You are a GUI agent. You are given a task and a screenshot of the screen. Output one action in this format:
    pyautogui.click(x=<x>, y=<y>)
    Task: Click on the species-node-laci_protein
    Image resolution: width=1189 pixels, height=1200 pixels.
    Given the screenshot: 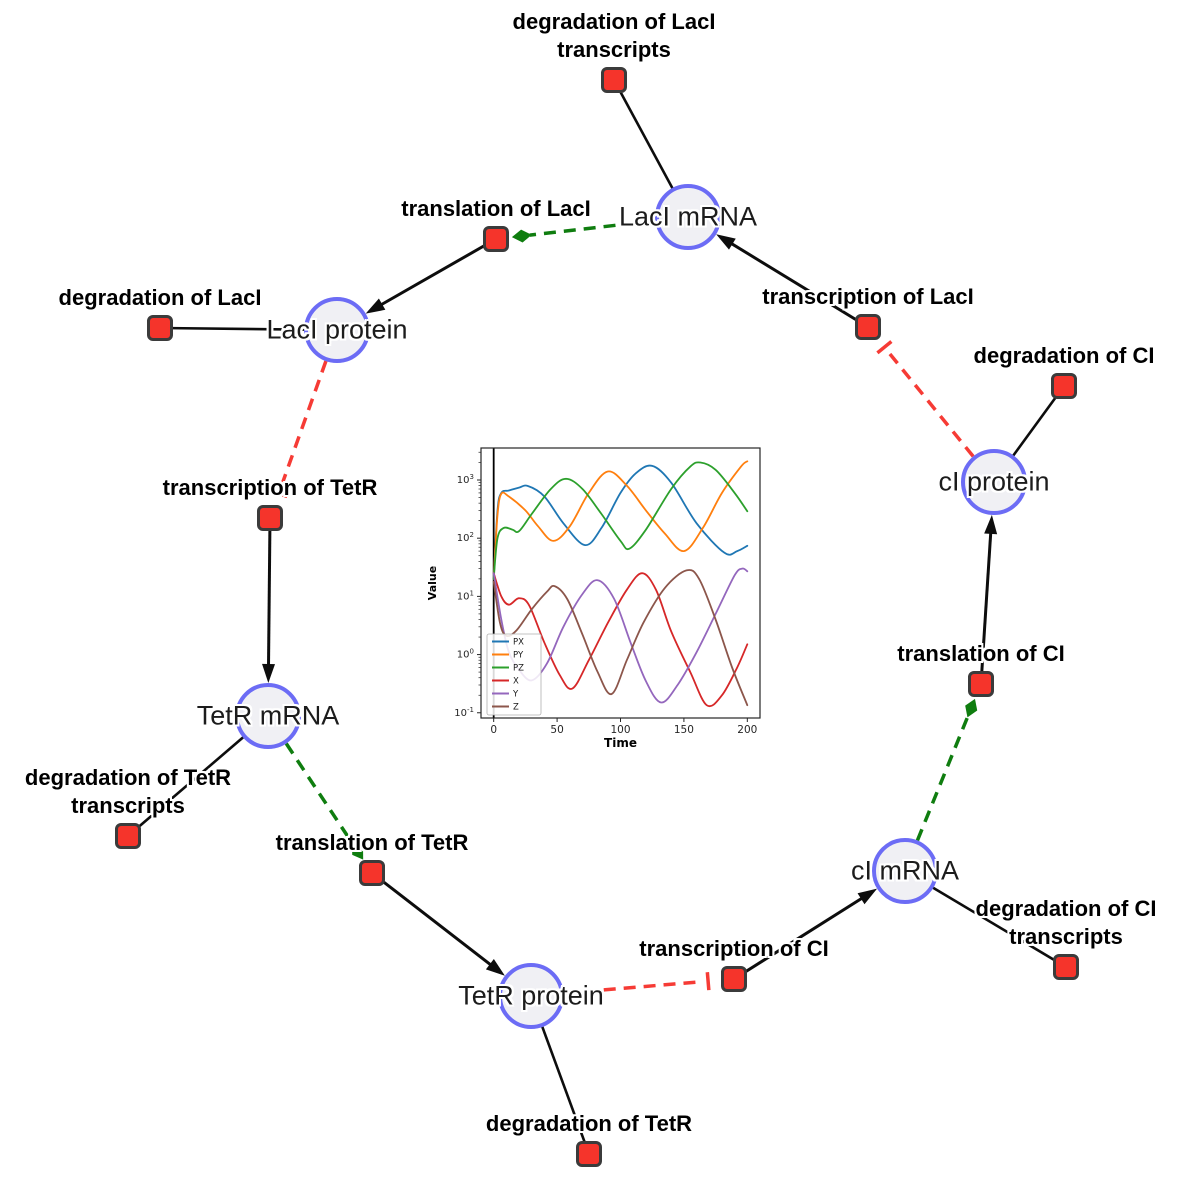 What is the action you would take?
    pyautogui.click(x=337, y=330)
    